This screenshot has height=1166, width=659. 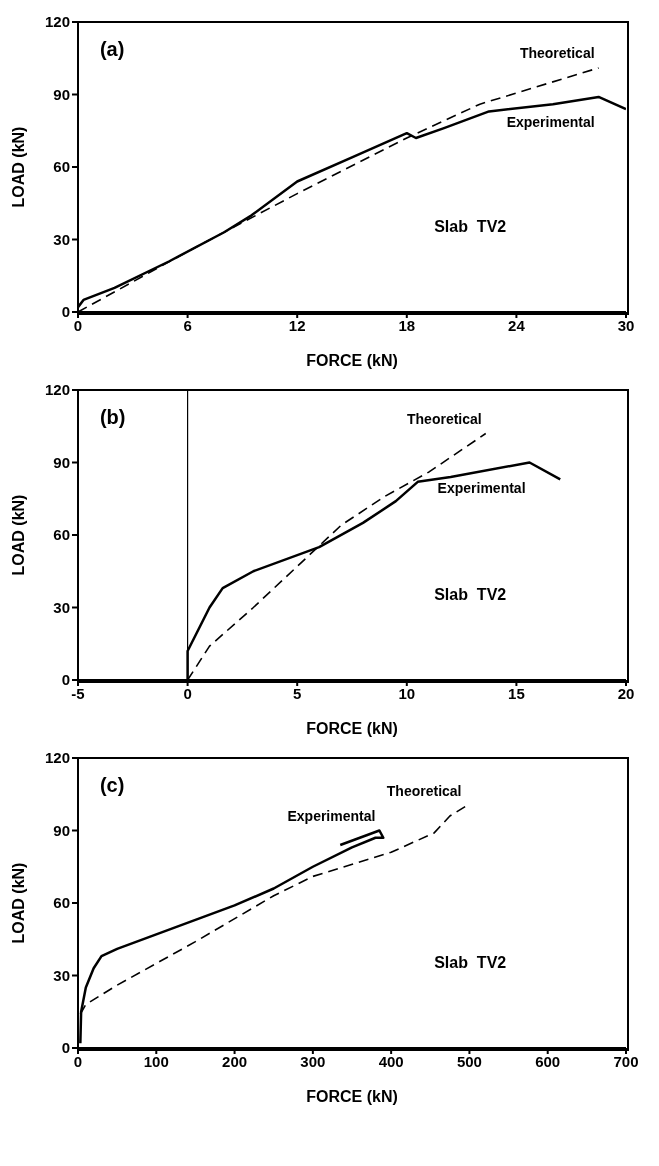 What do you see at coordinates (517, 325) in the screenshot?
I see `x-tick-label: 24` at bounding box center [517, 325].